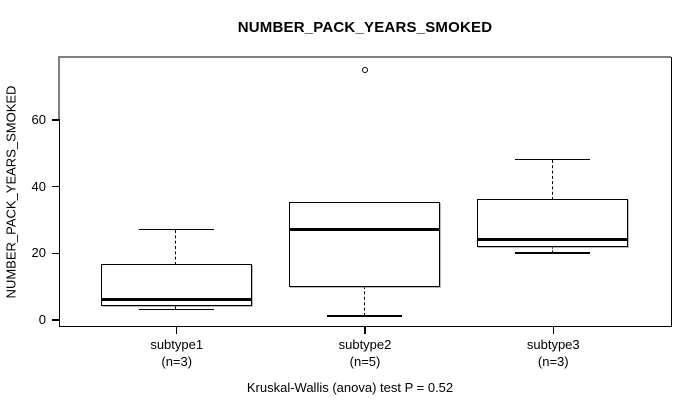 The height and width of the screenshot is (400, 700). Describe the element at coordinates (59, 88) in the screenshot. I see `plot-frame-left-edge` at that location.